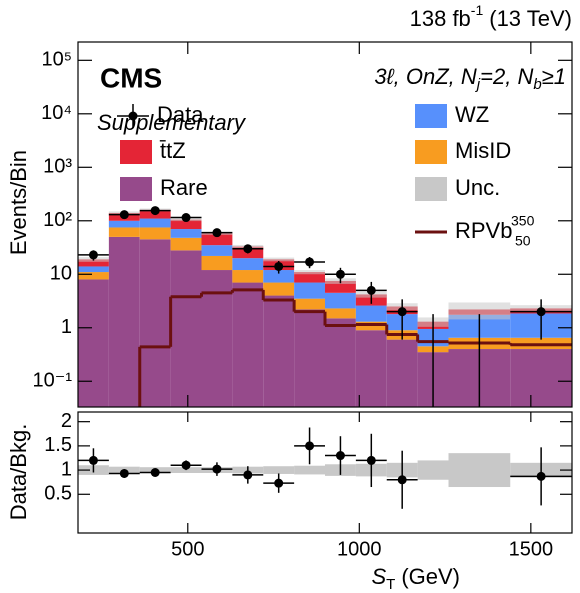 The width and height of the screenshot is (580, 593). Describe the element at coordinates (53, 381) in the screenshot. I see `y-tick-label: 10⁻¹` at that location.